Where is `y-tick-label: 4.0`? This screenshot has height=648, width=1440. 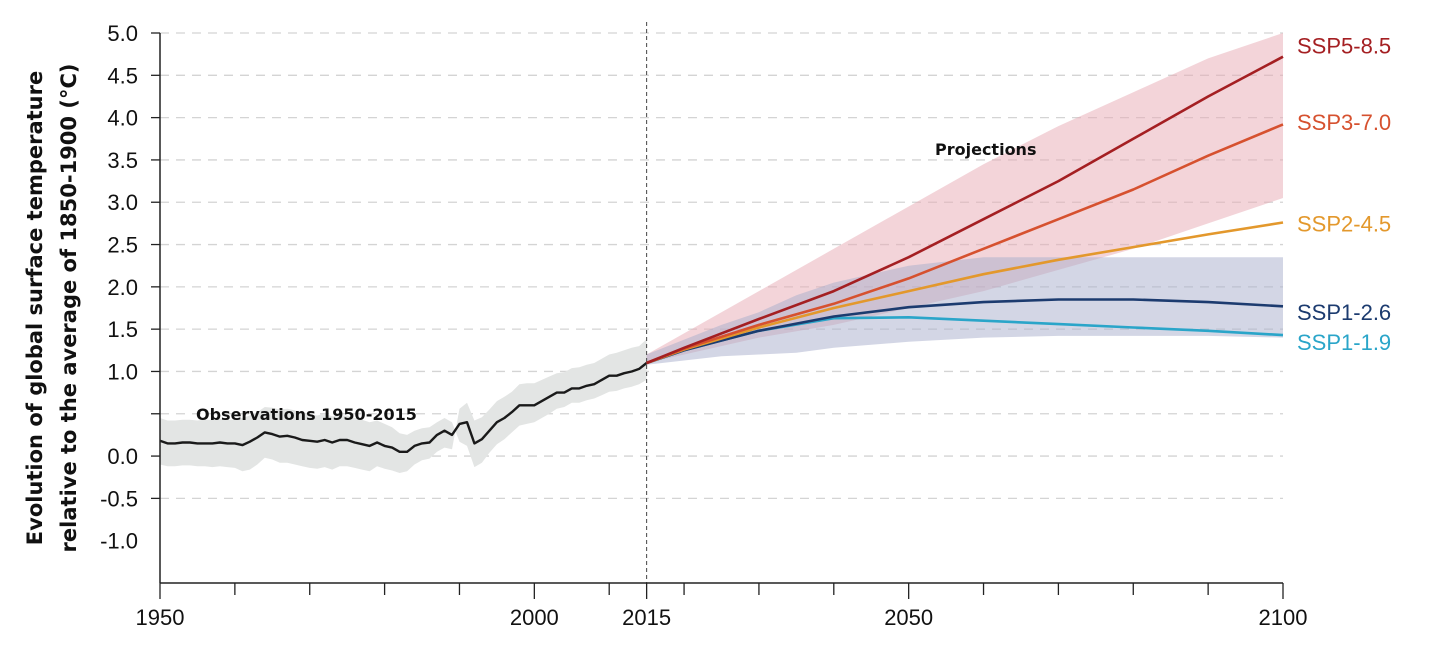
y-tick-label: 4.0 is located at coordinates (122, 118).